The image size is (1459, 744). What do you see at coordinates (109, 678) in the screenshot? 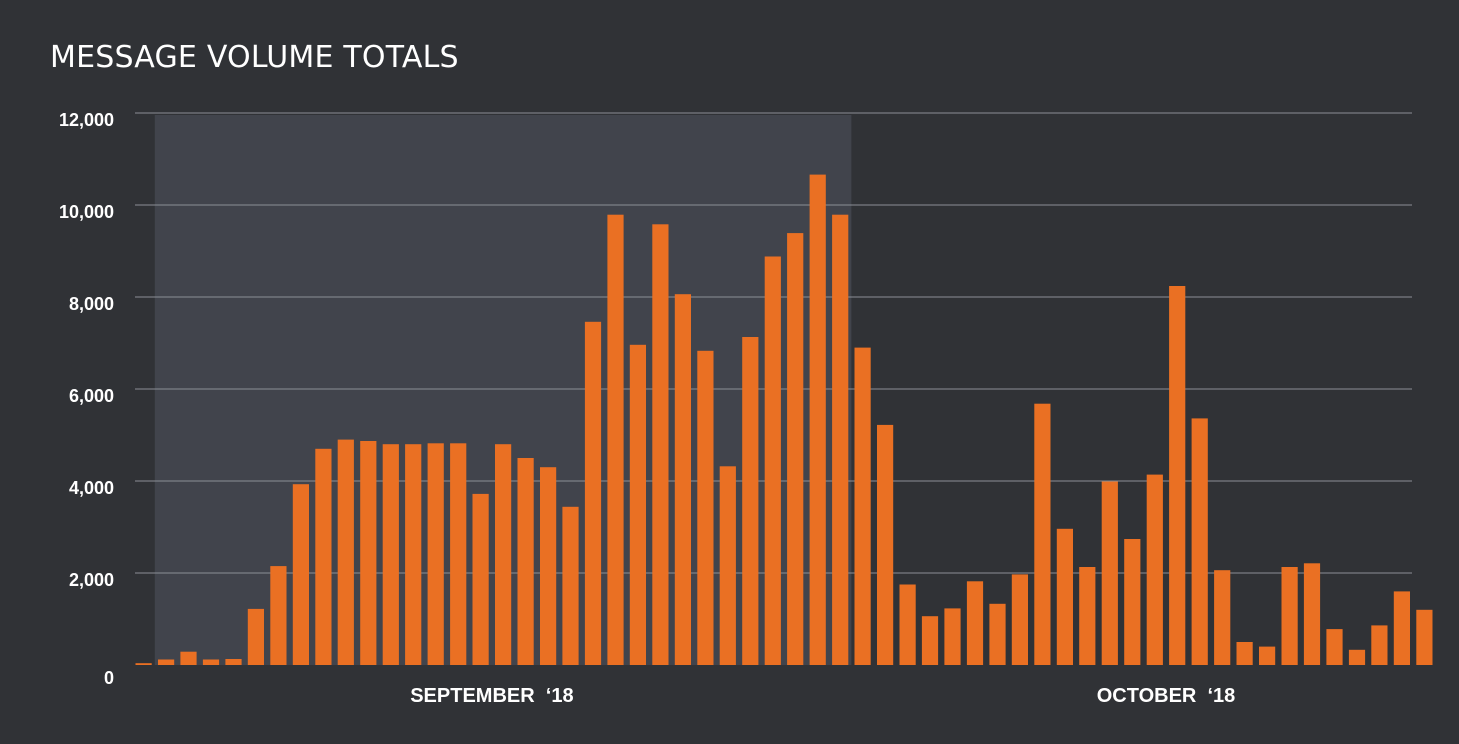
I see `y-tick-label: 0` at bounding box center [109, 678].